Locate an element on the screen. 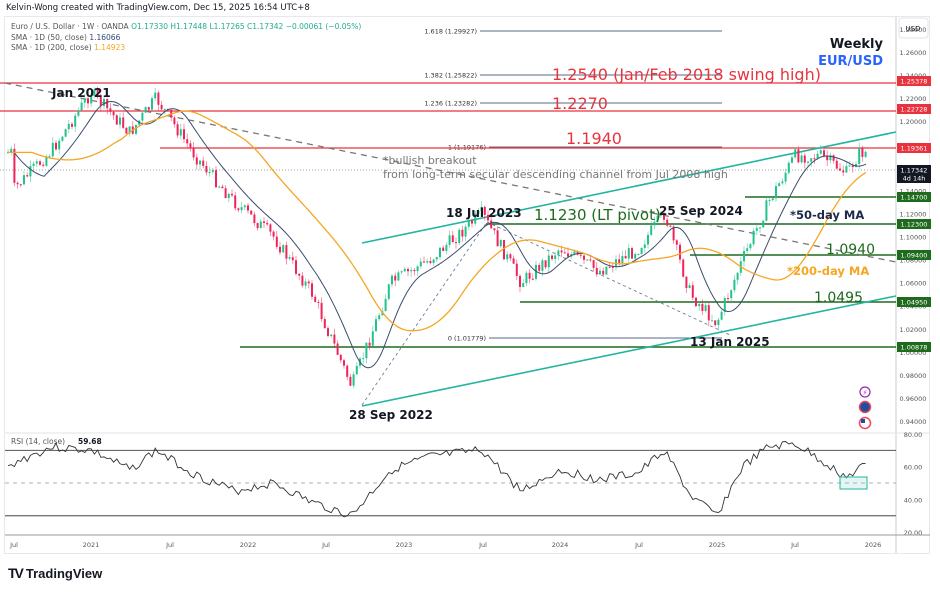  ohlc-high: H1.17448 is located at coordinates (189, 26).